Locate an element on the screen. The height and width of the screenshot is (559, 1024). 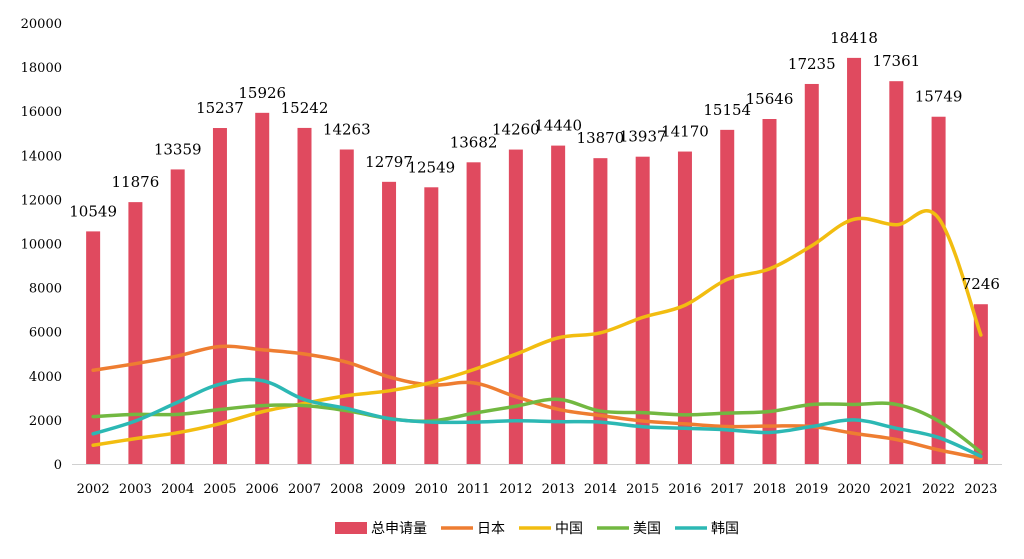
y-tick-label: 4000 is located at coordinates (45, 377).